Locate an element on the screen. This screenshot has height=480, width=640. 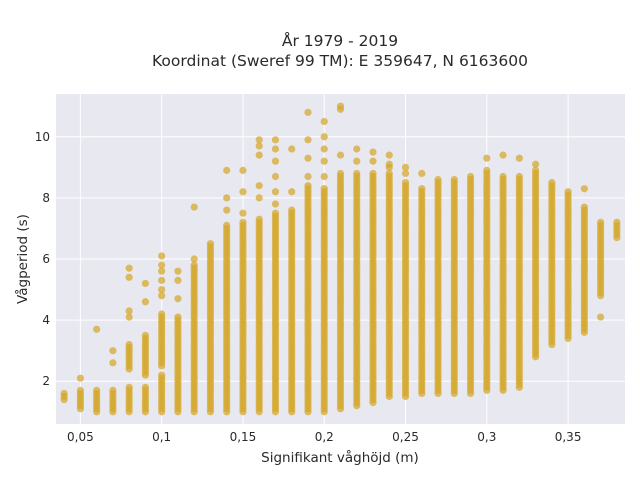
x-tick-label: 0,3 is located at coordinates (486, 437).